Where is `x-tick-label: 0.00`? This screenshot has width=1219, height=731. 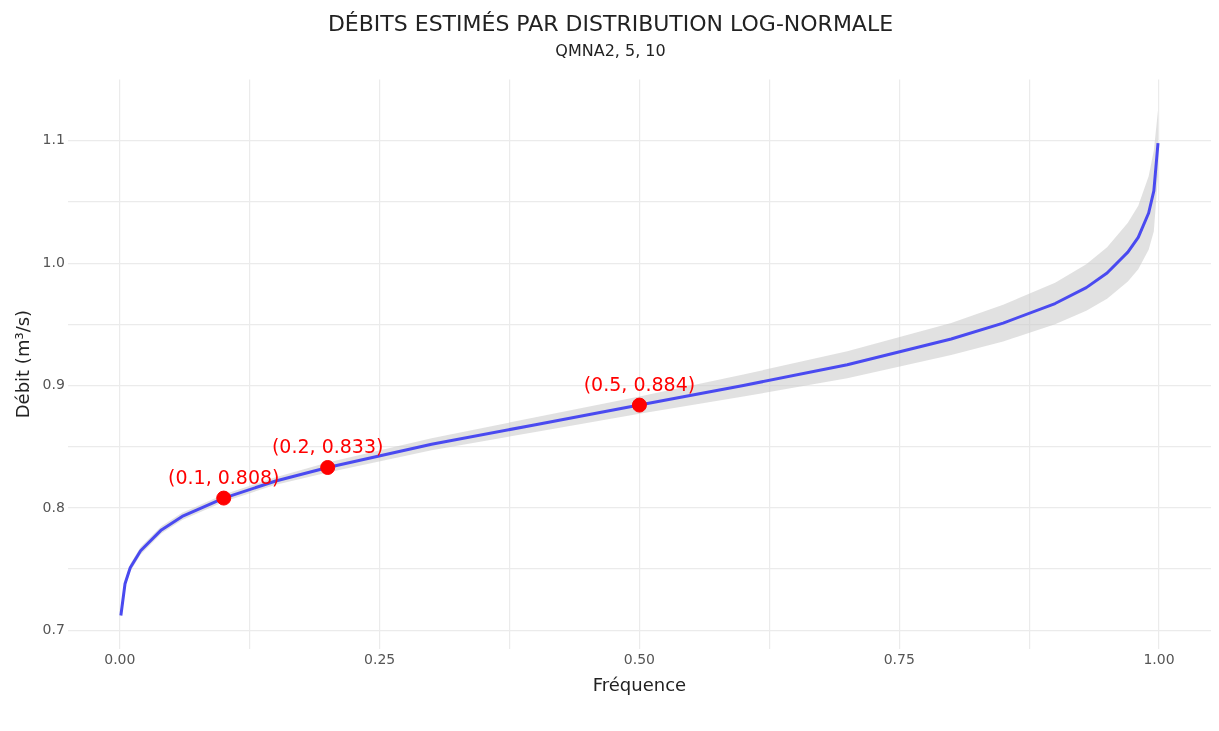
x-tick-label: 0.00 is located at coordinates (120, 658).